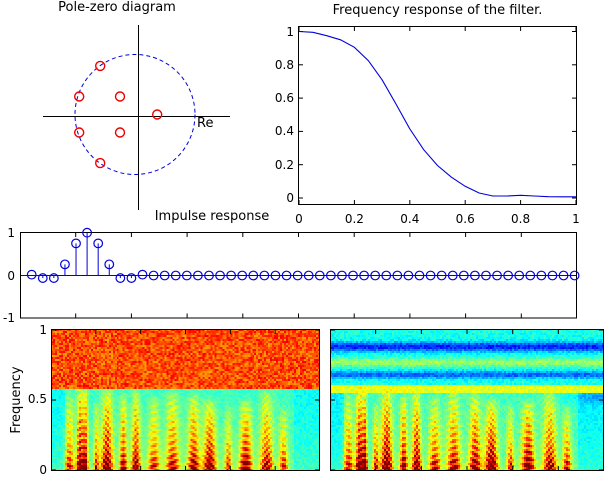 This screenshot has height=479, width=605. I want to click on pole-zero-plot, so click(136, 117).